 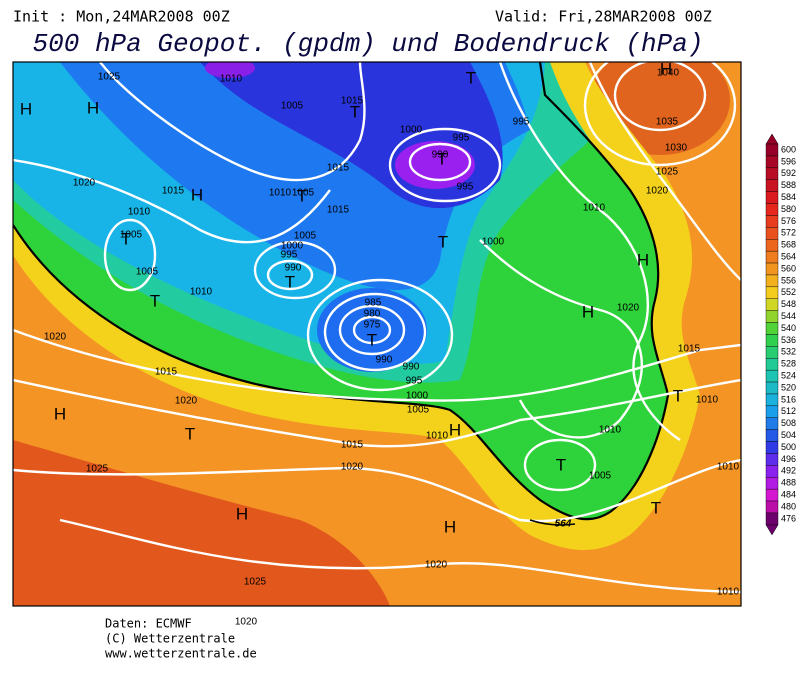 What do you see at coordinates (788, 185) in the screenshot?
I see `colorbar-tick-label: 588` at bounding box center [788, 185].